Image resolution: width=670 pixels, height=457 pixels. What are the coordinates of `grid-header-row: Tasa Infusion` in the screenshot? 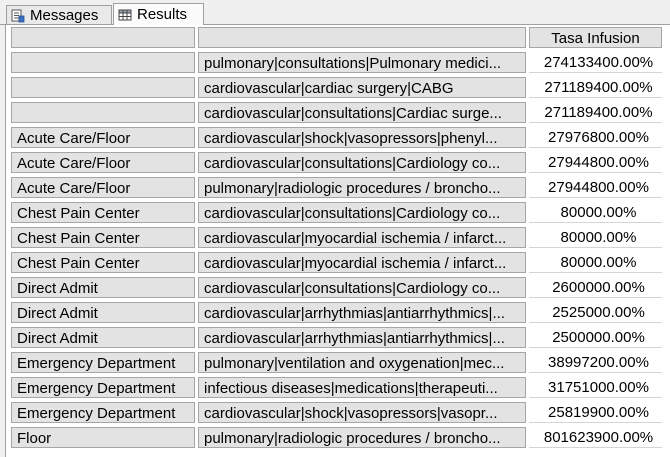 It's located at (338, 37).